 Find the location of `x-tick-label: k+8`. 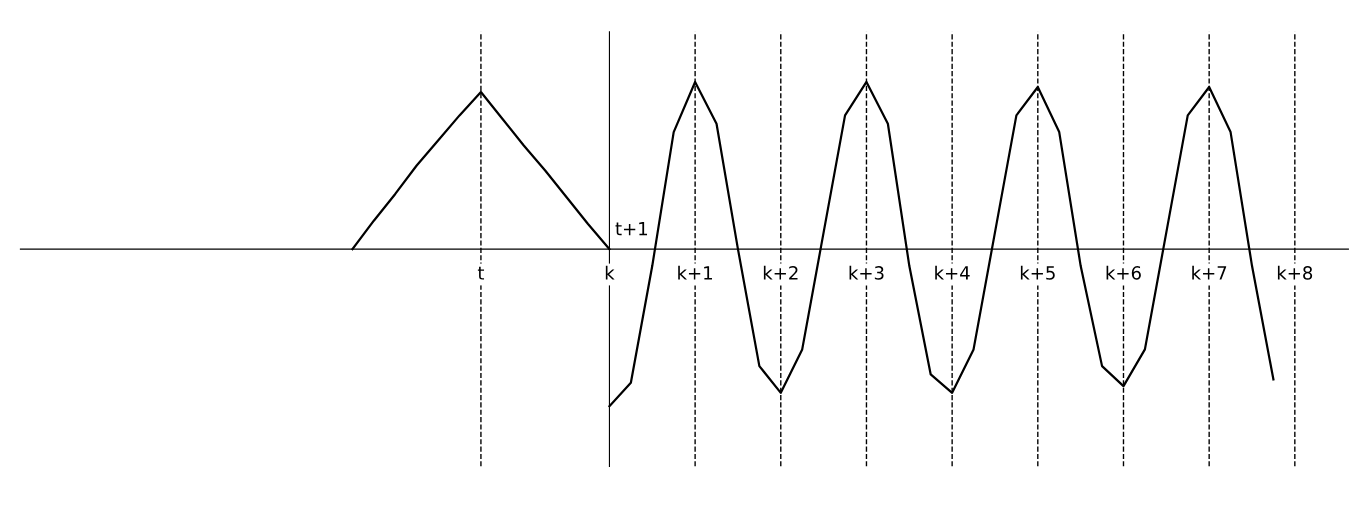

x-tick-label: k+8 is located at coordinates (1295, 272).